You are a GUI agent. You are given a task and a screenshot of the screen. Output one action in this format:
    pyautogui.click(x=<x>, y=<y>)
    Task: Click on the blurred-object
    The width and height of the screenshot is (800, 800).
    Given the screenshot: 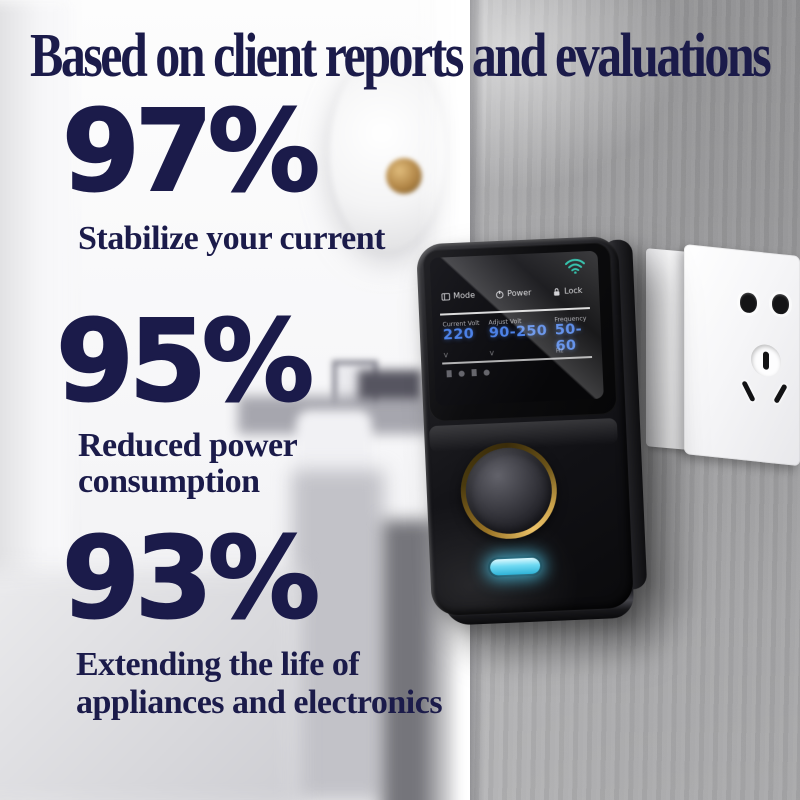 What is the action you would take?
    pyautogui.click(x=390, y=385)
    